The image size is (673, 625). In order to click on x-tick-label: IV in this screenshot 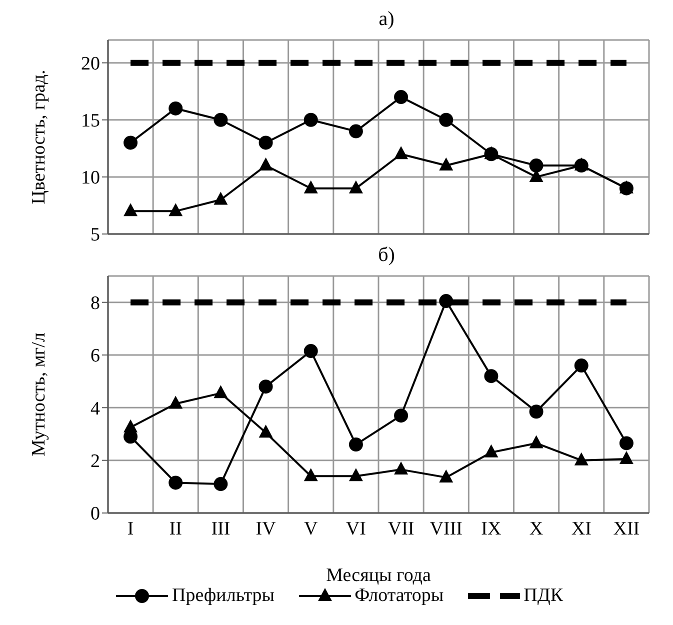, I will do `click(266, 529)`.